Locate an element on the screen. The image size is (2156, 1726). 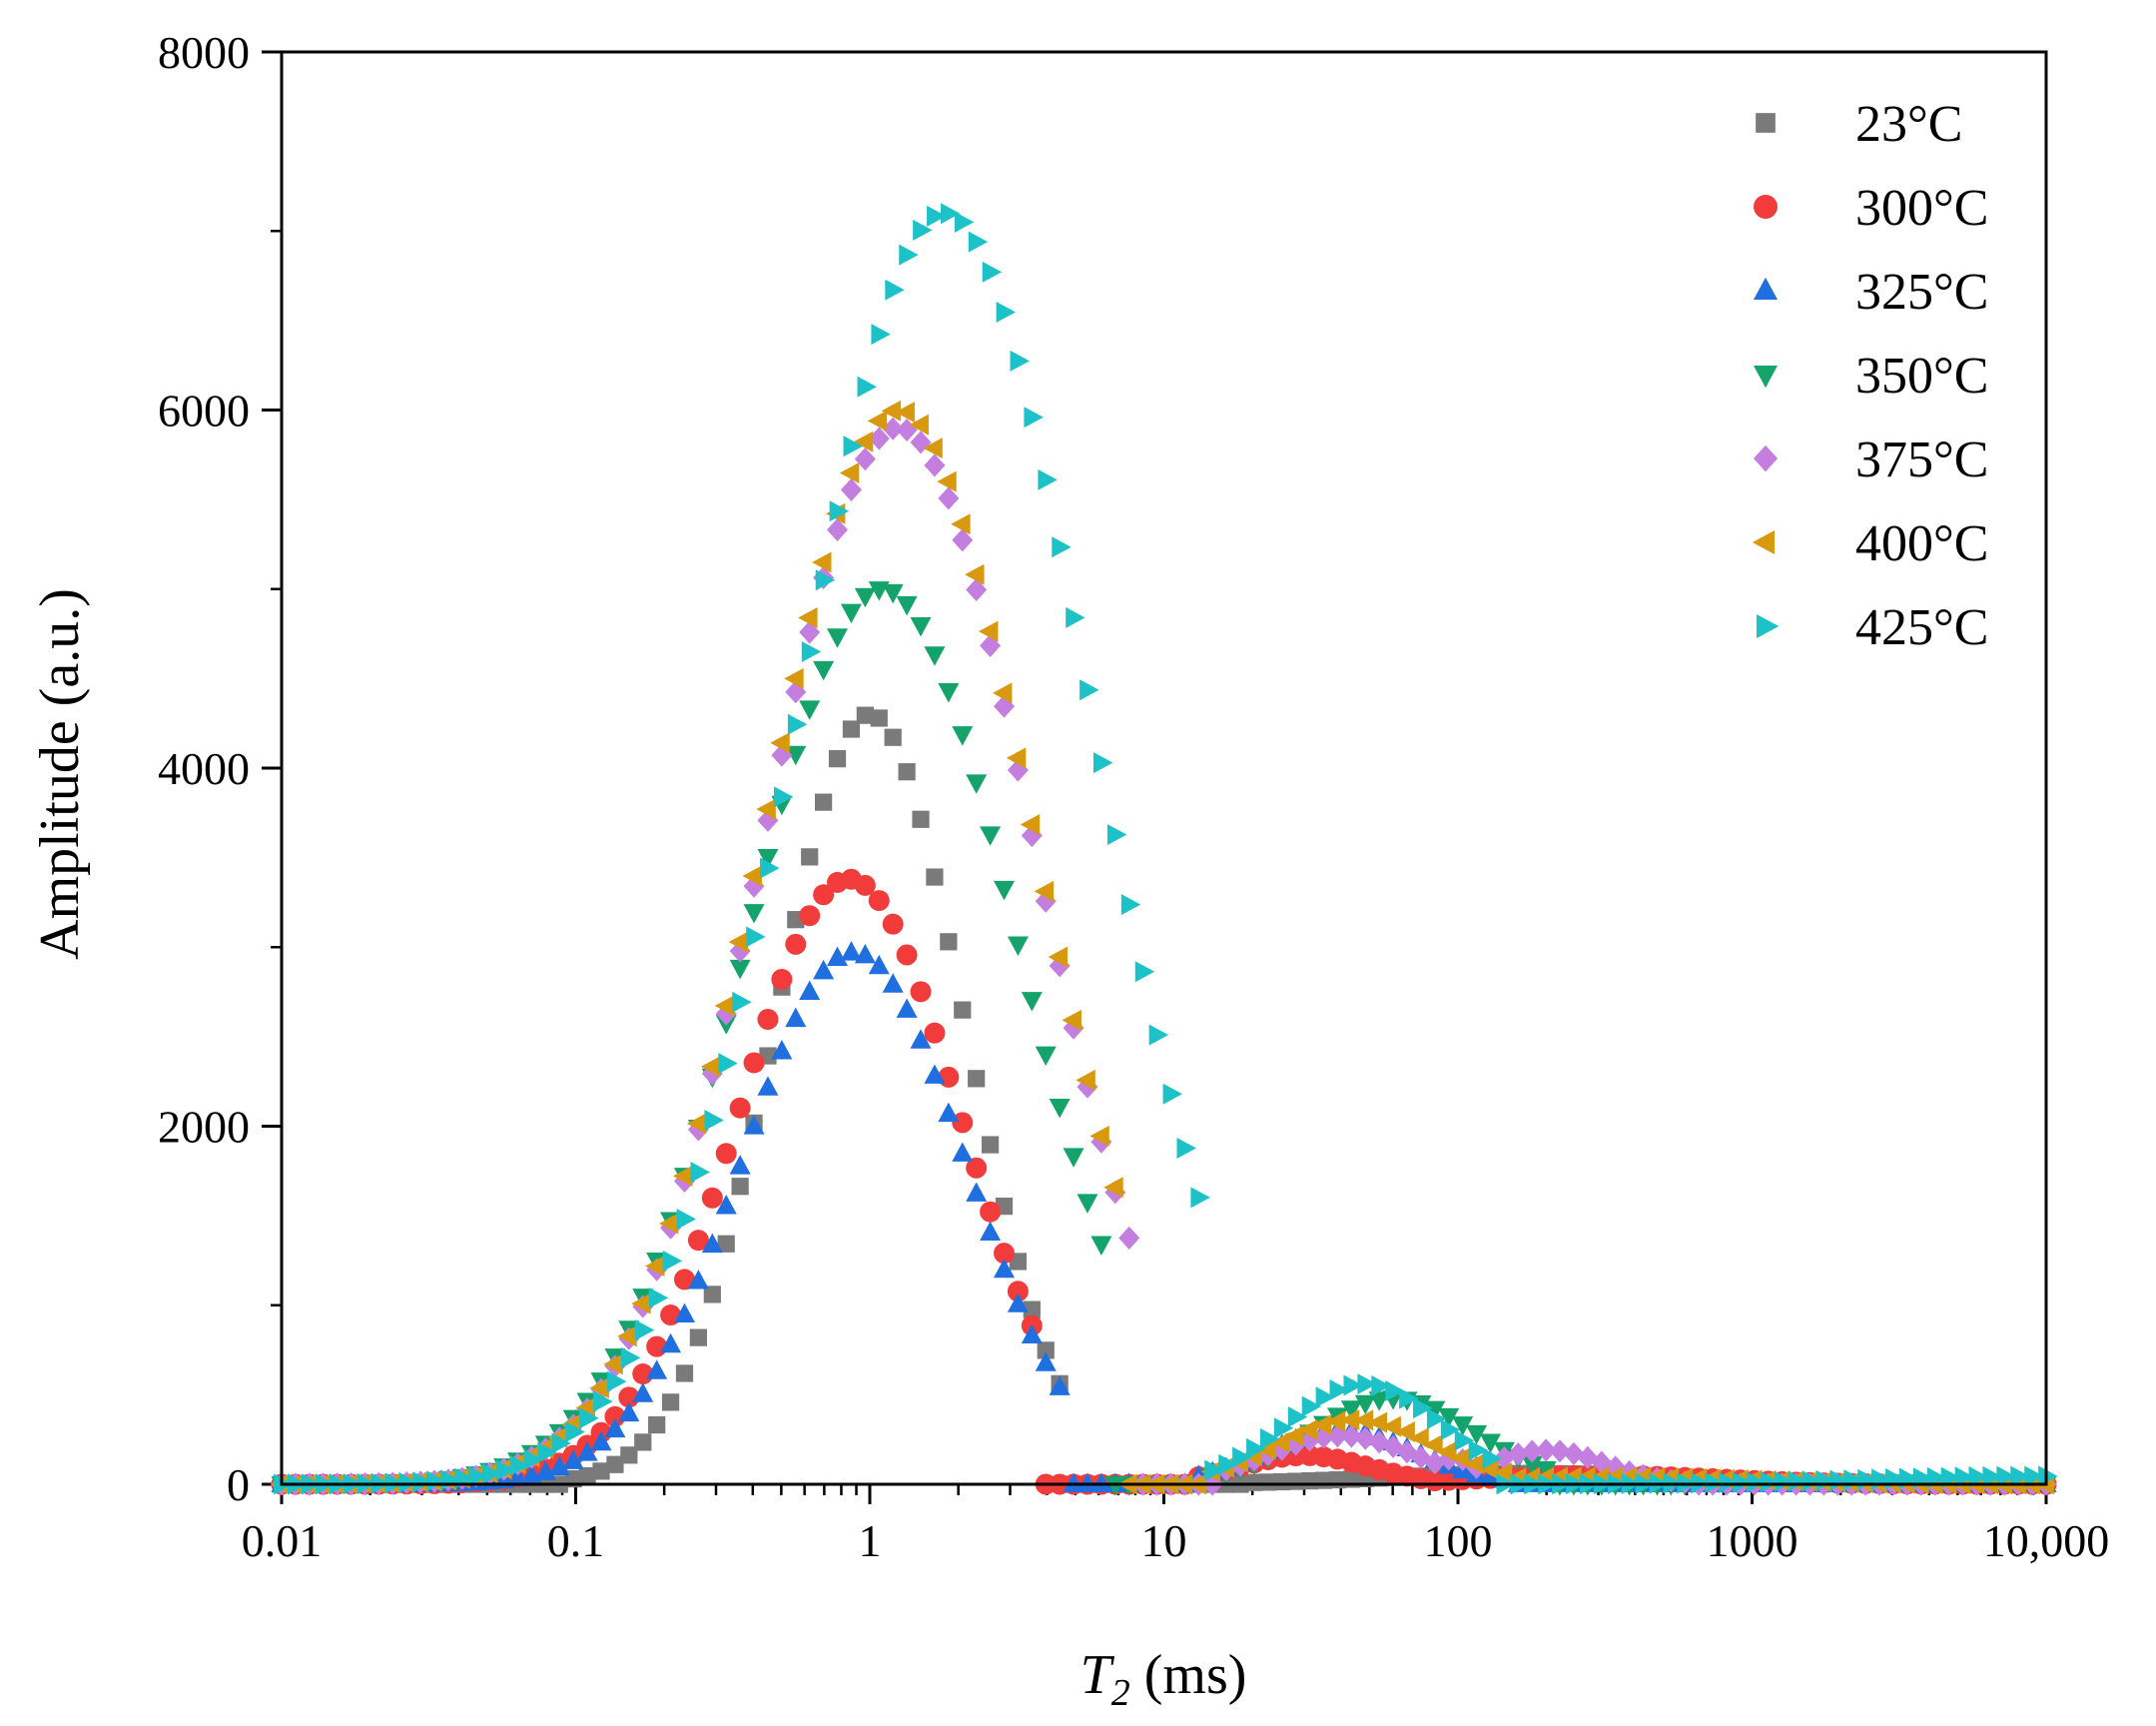
legend: 23°C 300°C 325°C 350°C 375°C 400°C 425°C is located at coordinates (1870, 376).